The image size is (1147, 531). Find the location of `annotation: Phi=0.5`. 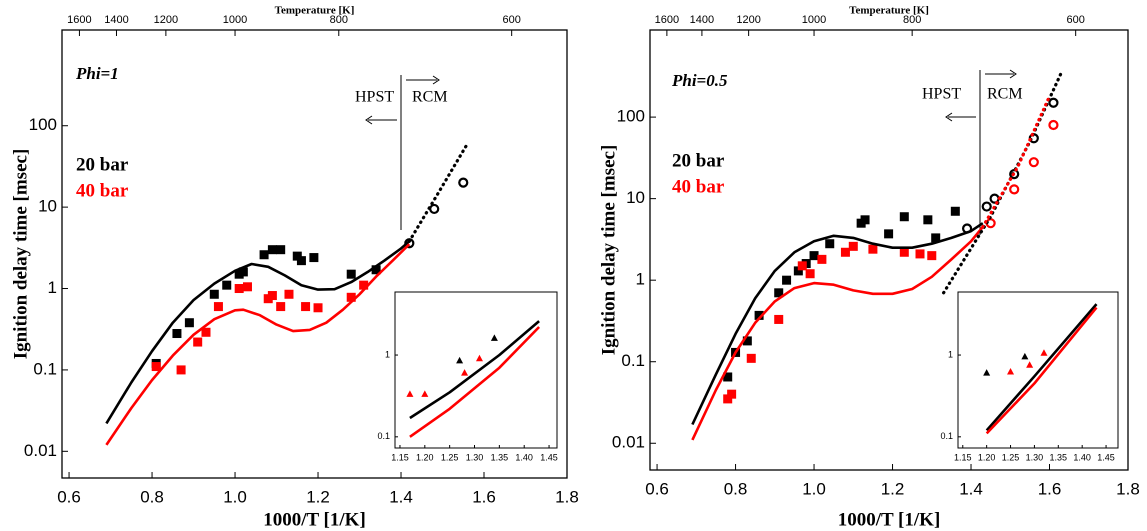

annotation: Phi=0.5 is located at coordinates (699, 80).